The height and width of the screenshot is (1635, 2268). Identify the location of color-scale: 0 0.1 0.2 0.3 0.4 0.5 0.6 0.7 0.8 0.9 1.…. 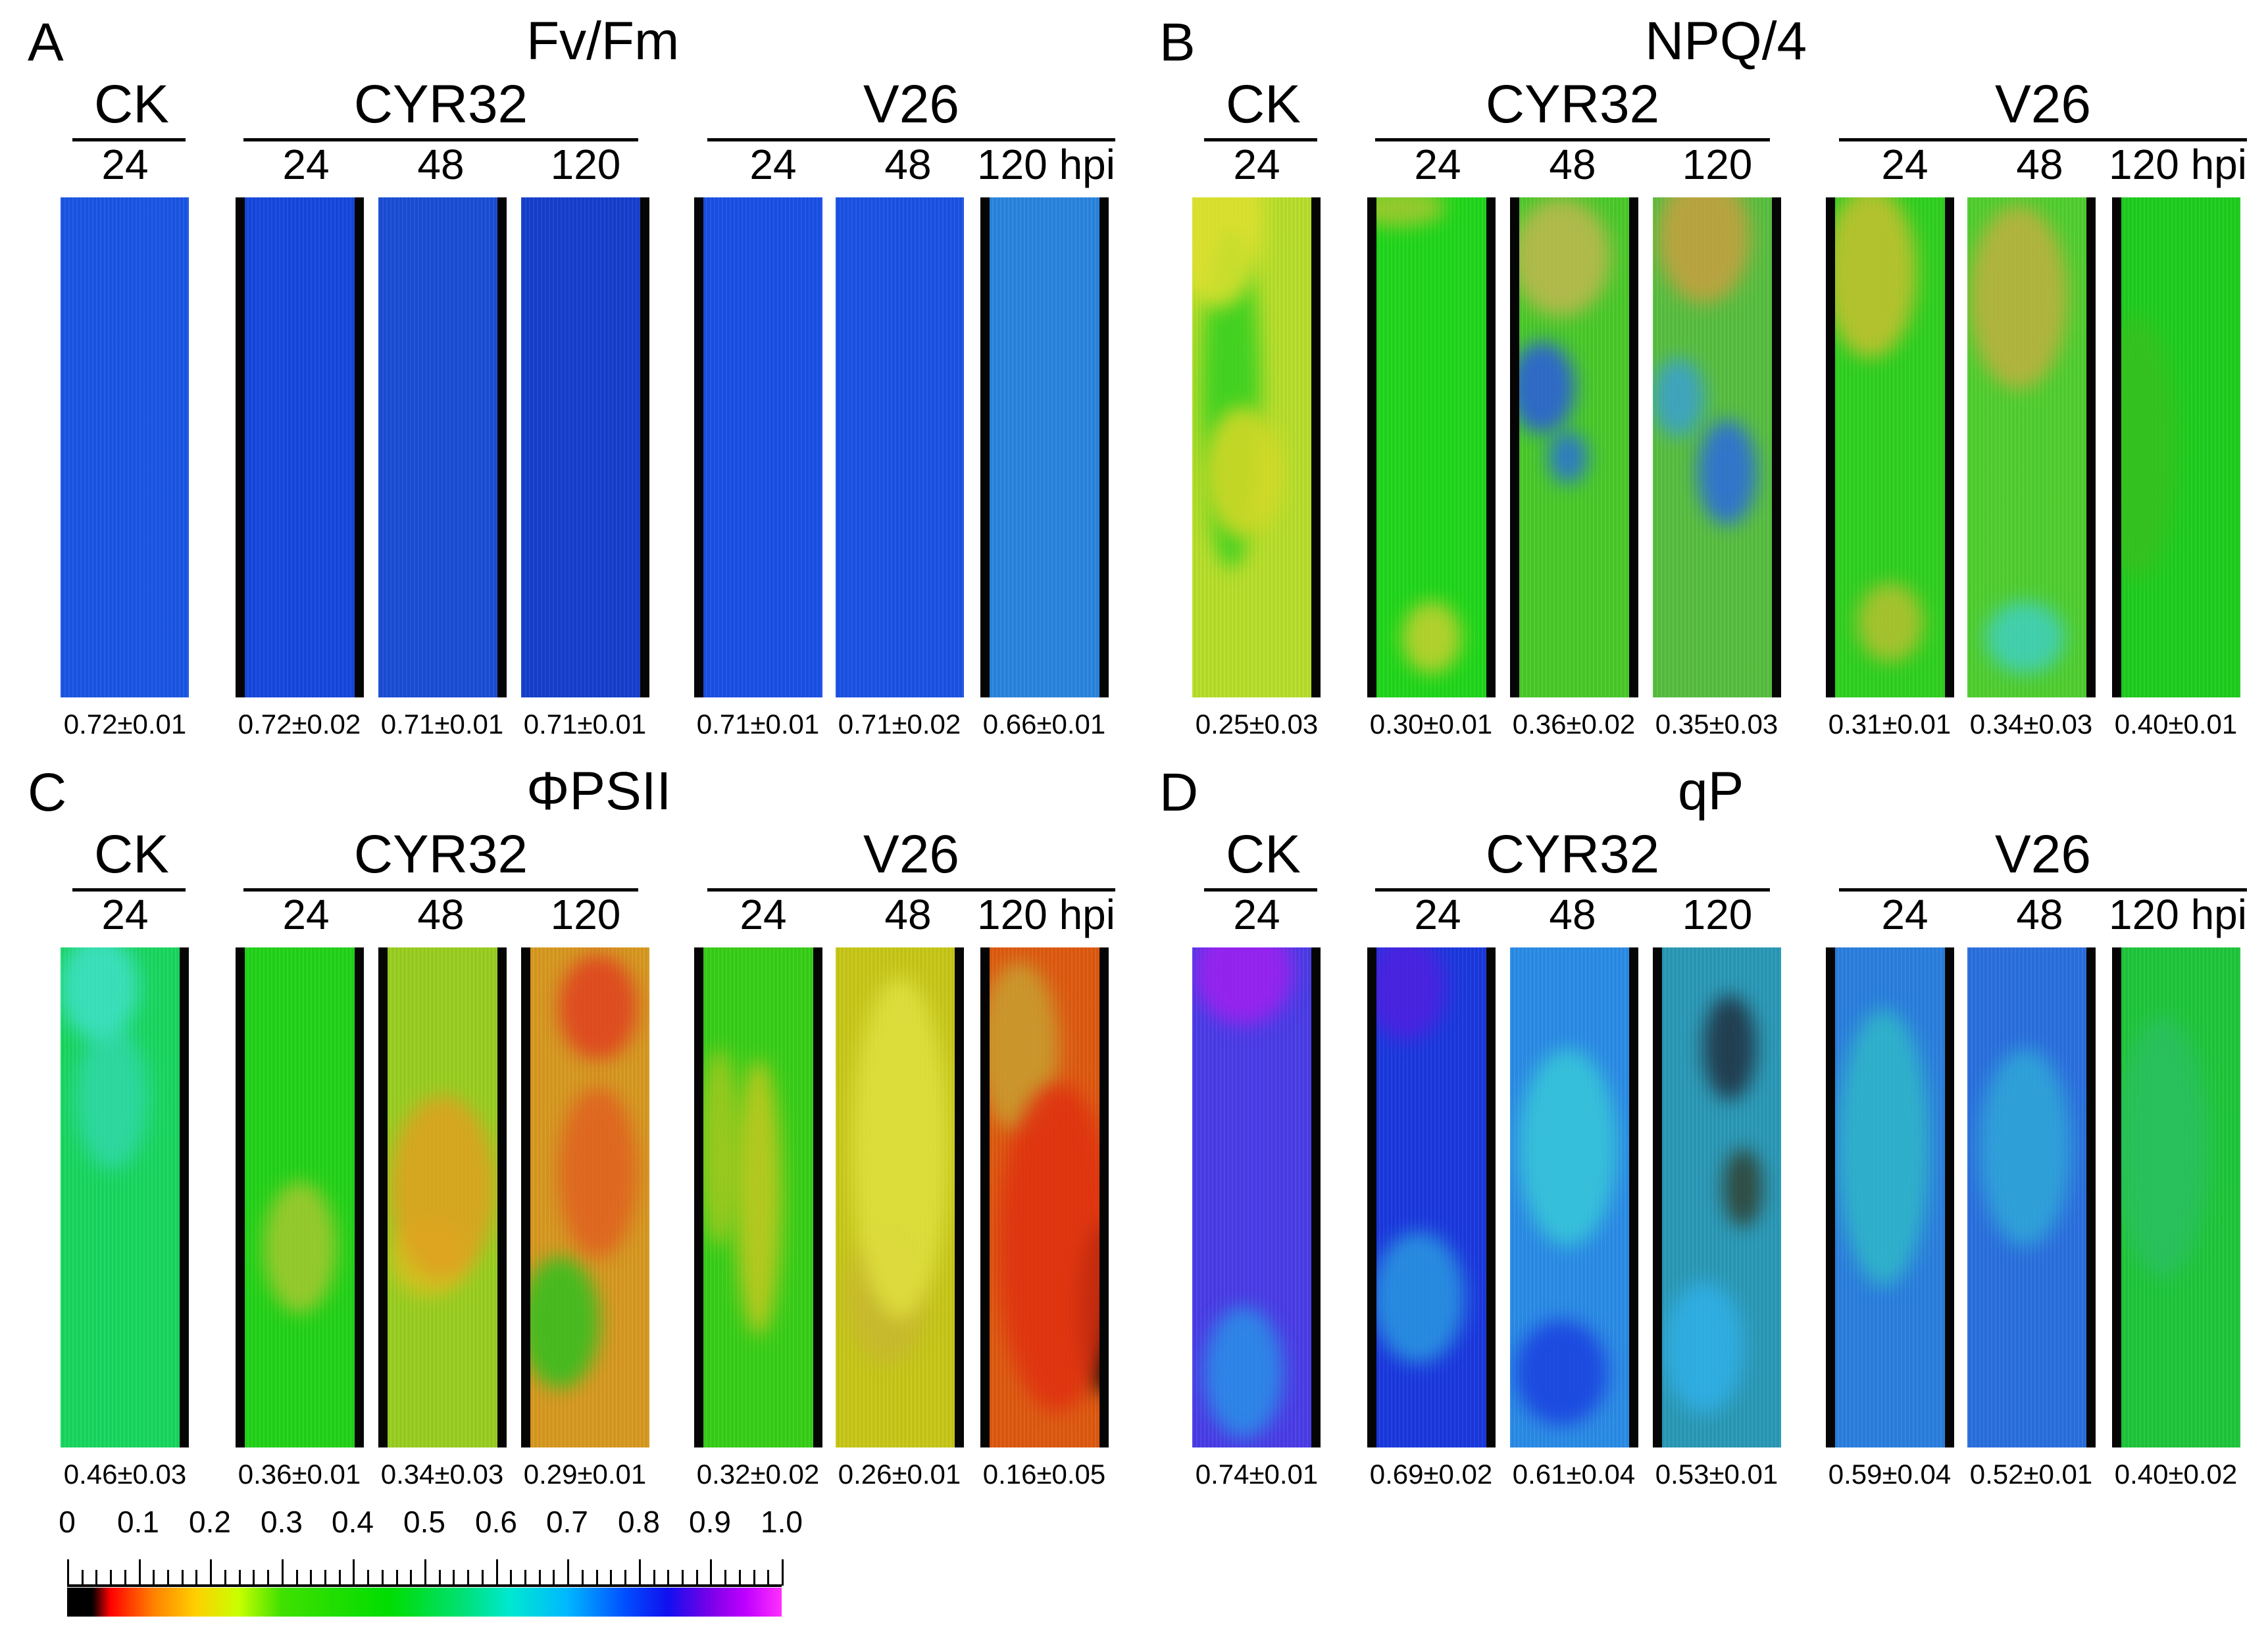
(431, 1562).